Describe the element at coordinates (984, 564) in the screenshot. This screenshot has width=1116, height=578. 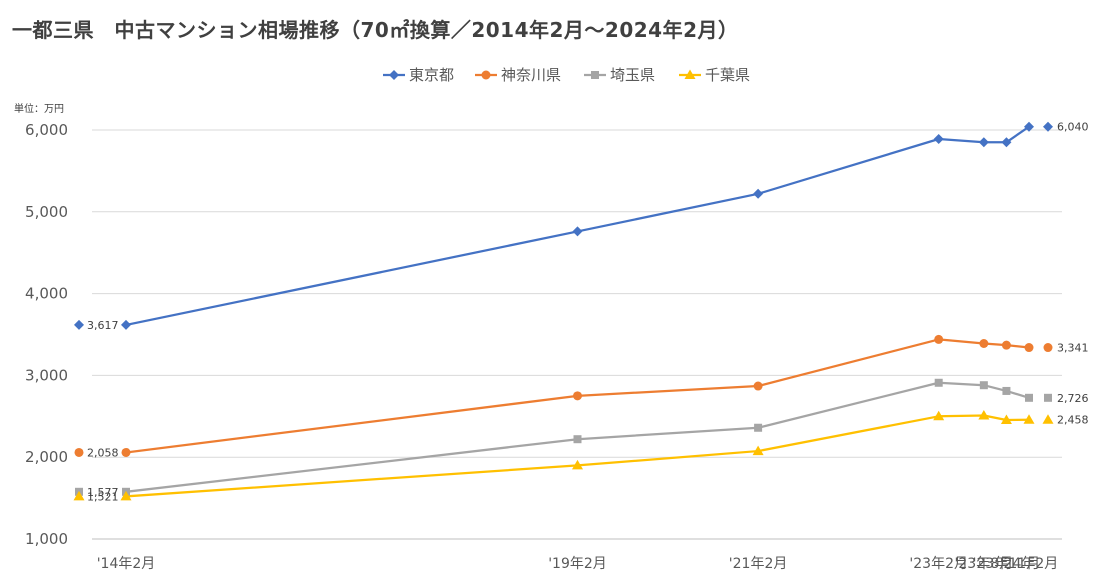
I see `x-tick-label: '23年8月` at that location.